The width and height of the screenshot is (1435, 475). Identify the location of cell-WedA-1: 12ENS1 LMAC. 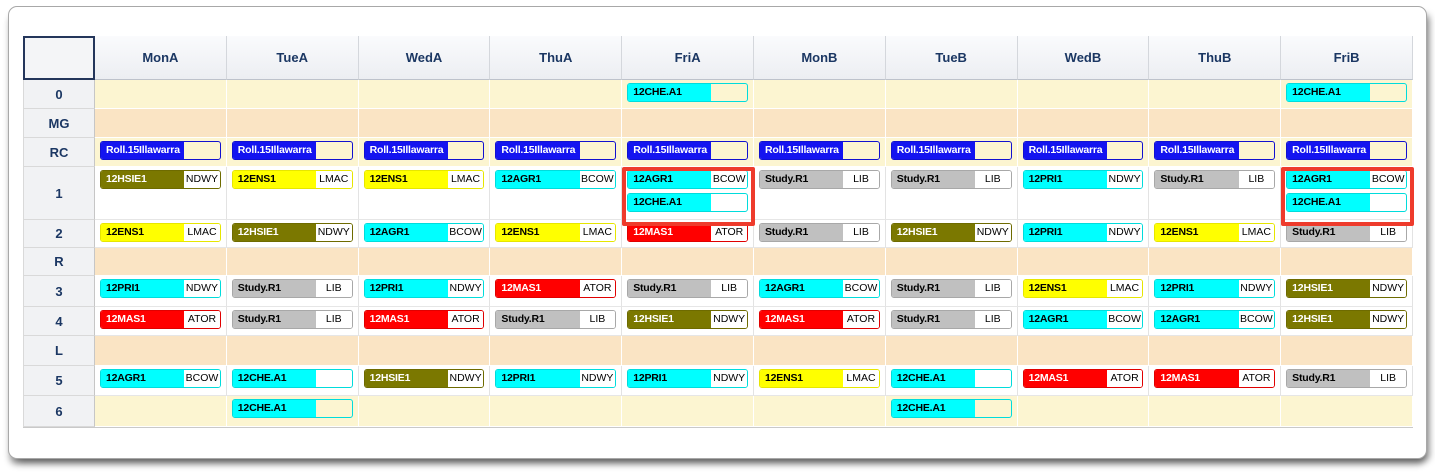
(424, 193).